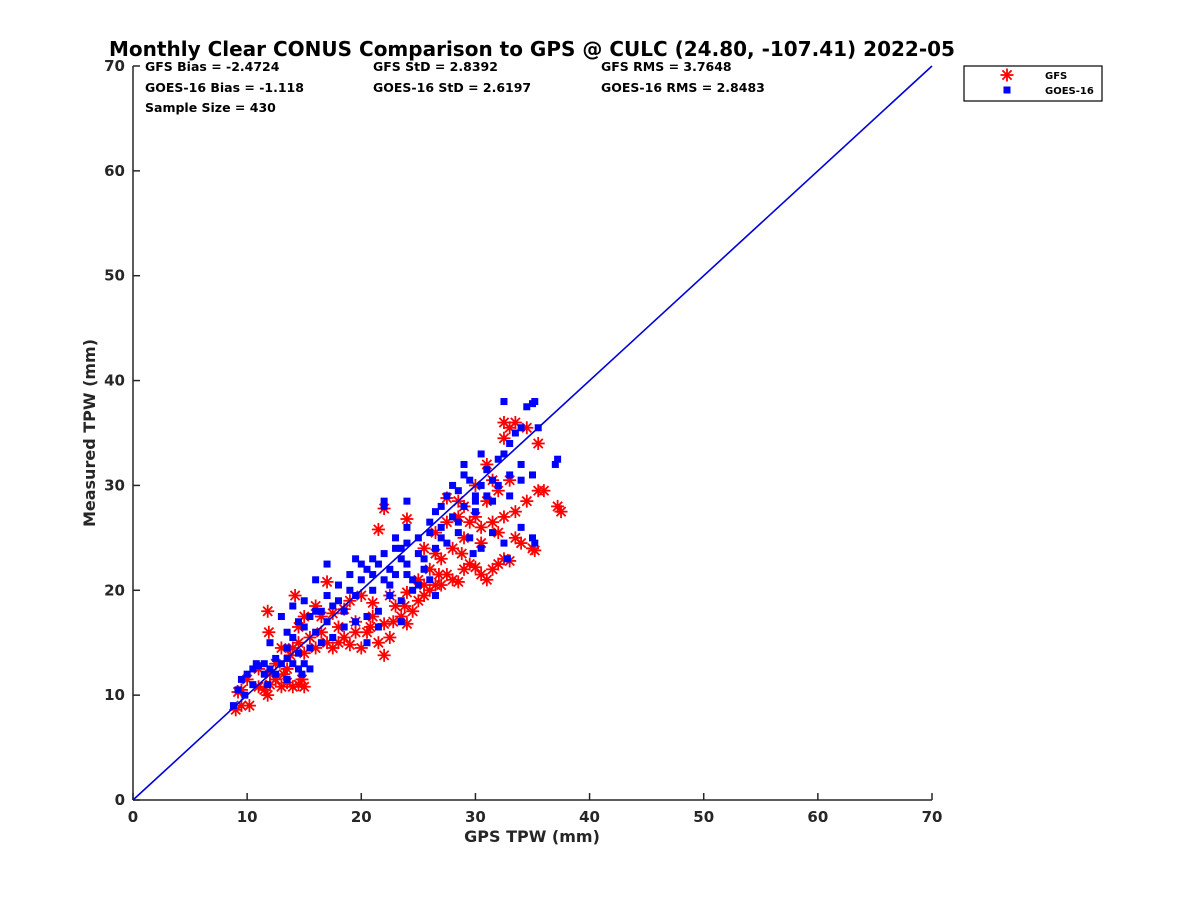 This screenshot has height=900, width=1200. I want to click on x-ticks: 0 10 20 30 40 50 60 70, so click(535, 809).